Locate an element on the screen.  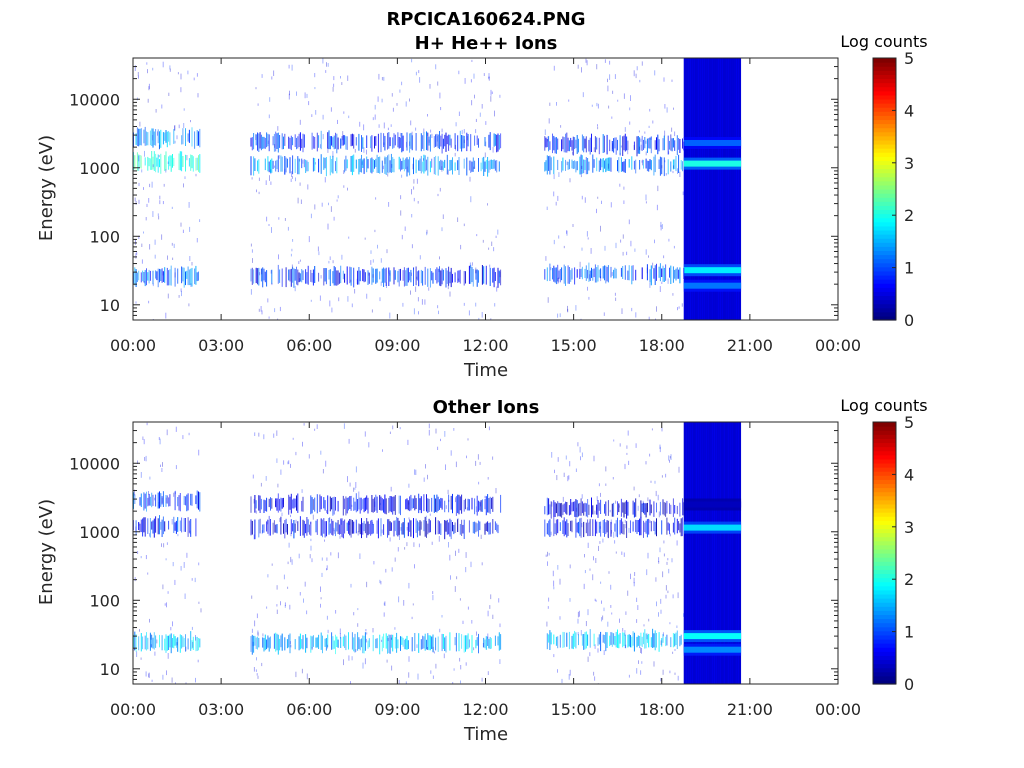
y-tick-label: 100 is located at coordinates (104, 600).